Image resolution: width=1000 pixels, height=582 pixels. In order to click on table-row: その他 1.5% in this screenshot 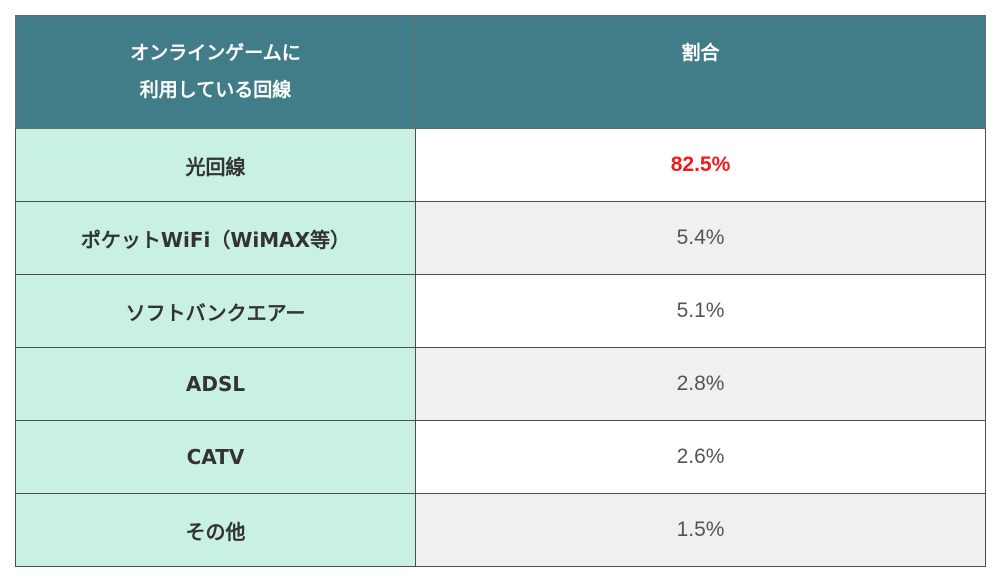, I will do `click(500, 530)`.